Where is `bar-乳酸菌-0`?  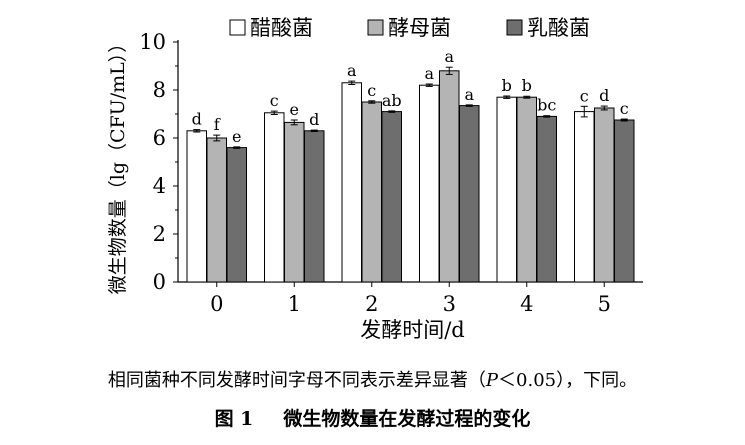 bar-乳酸菌-0 is located at coordinates (236, 215).